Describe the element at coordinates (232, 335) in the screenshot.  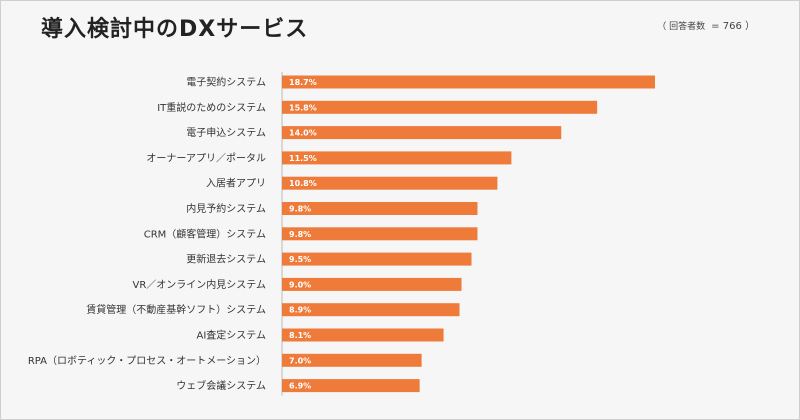
I see `category-label: AI査定システム` at that location.